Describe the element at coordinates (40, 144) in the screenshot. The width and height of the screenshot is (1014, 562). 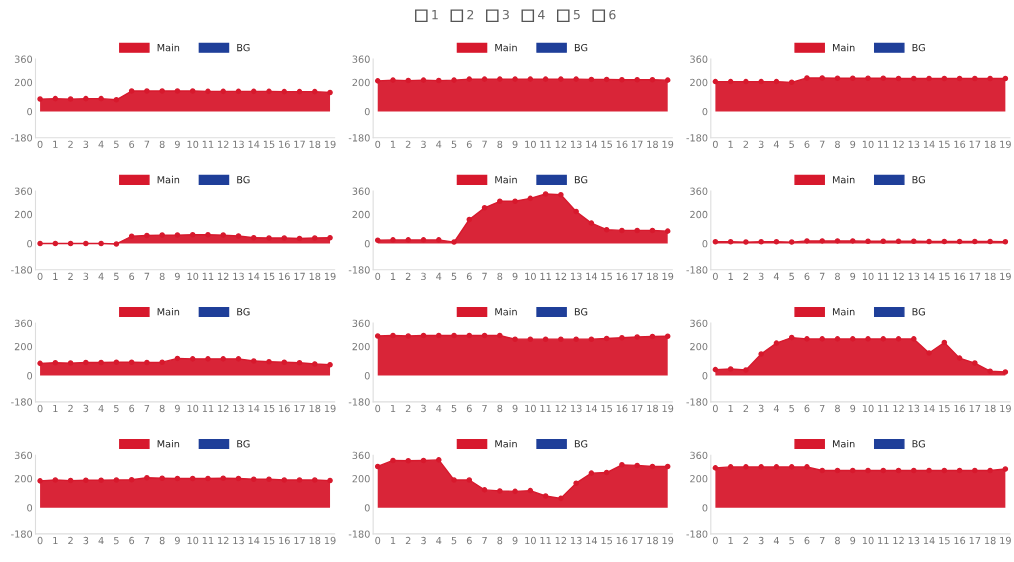
I see `x-tick-label: 0` at that location.